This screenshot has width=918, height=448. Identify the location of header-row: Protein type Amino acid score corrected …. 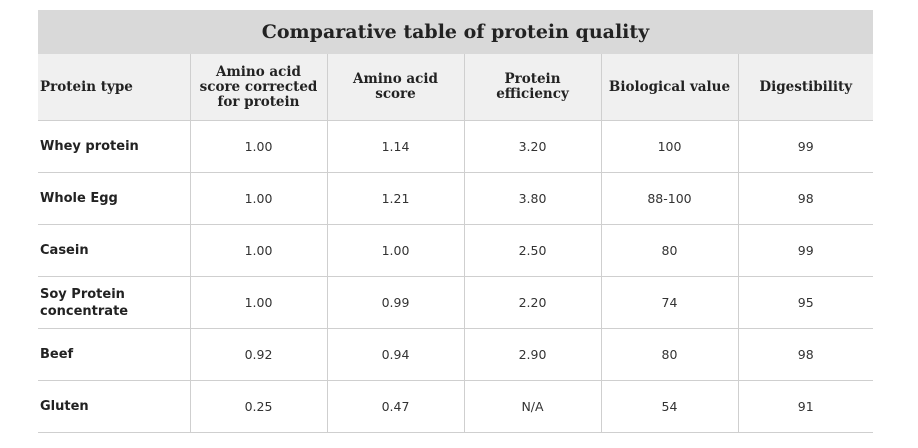
(455, 87).